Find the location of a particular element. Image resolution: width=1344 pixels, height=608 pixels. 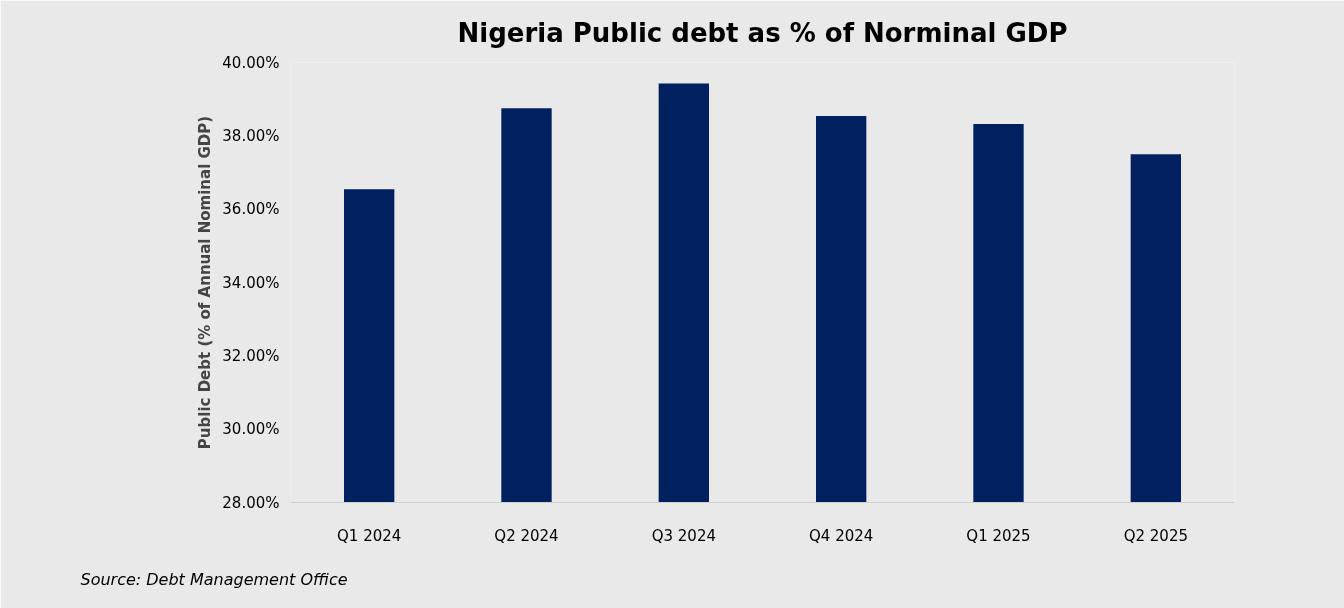

x-tick-label: Q1 2024 is located at coordinates (369, 535).